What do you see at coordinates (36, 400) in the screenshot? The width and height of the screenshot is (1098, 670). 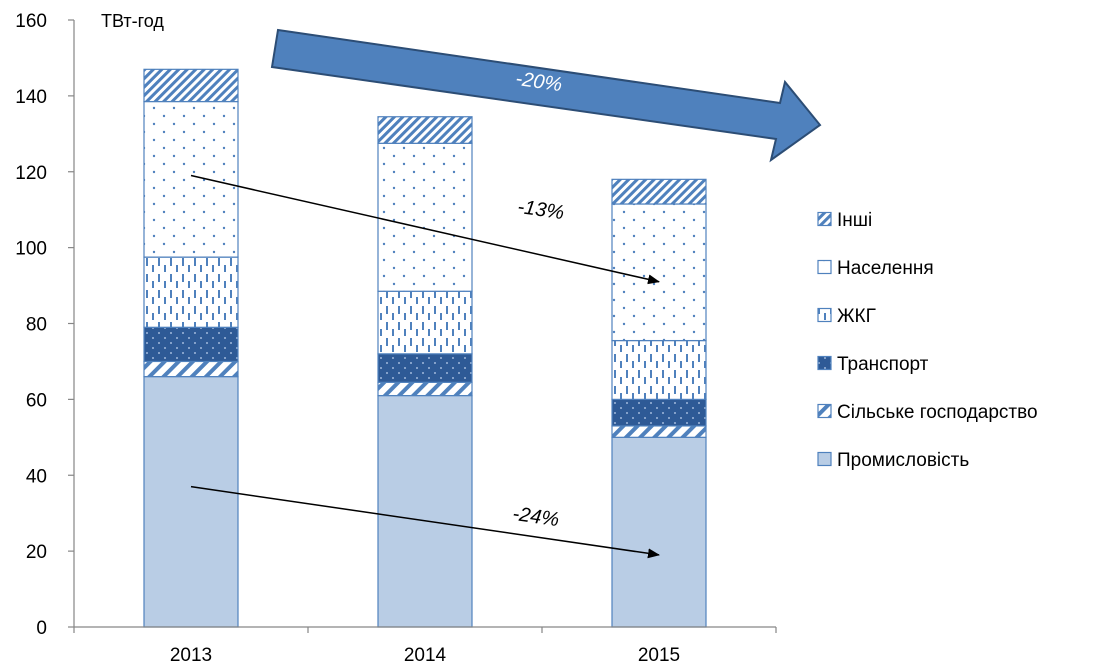 I see `y-tick-label: 60` at bounding box center [36, 400].